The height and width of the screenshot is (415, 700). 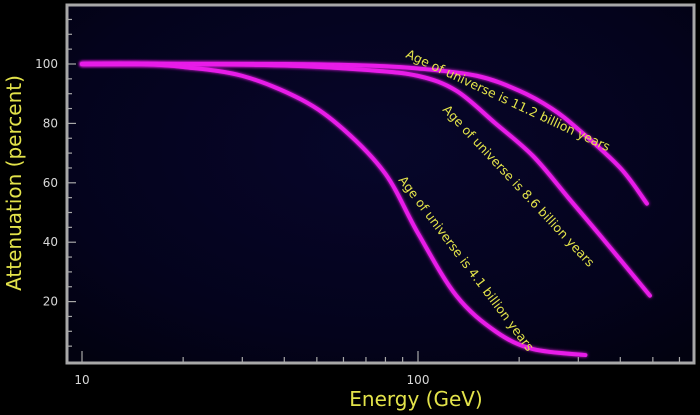 What do you see at coordinates (46, 64) in the screenshot?
I see `y-tick-label: 100` at bounding box center [46, 64].